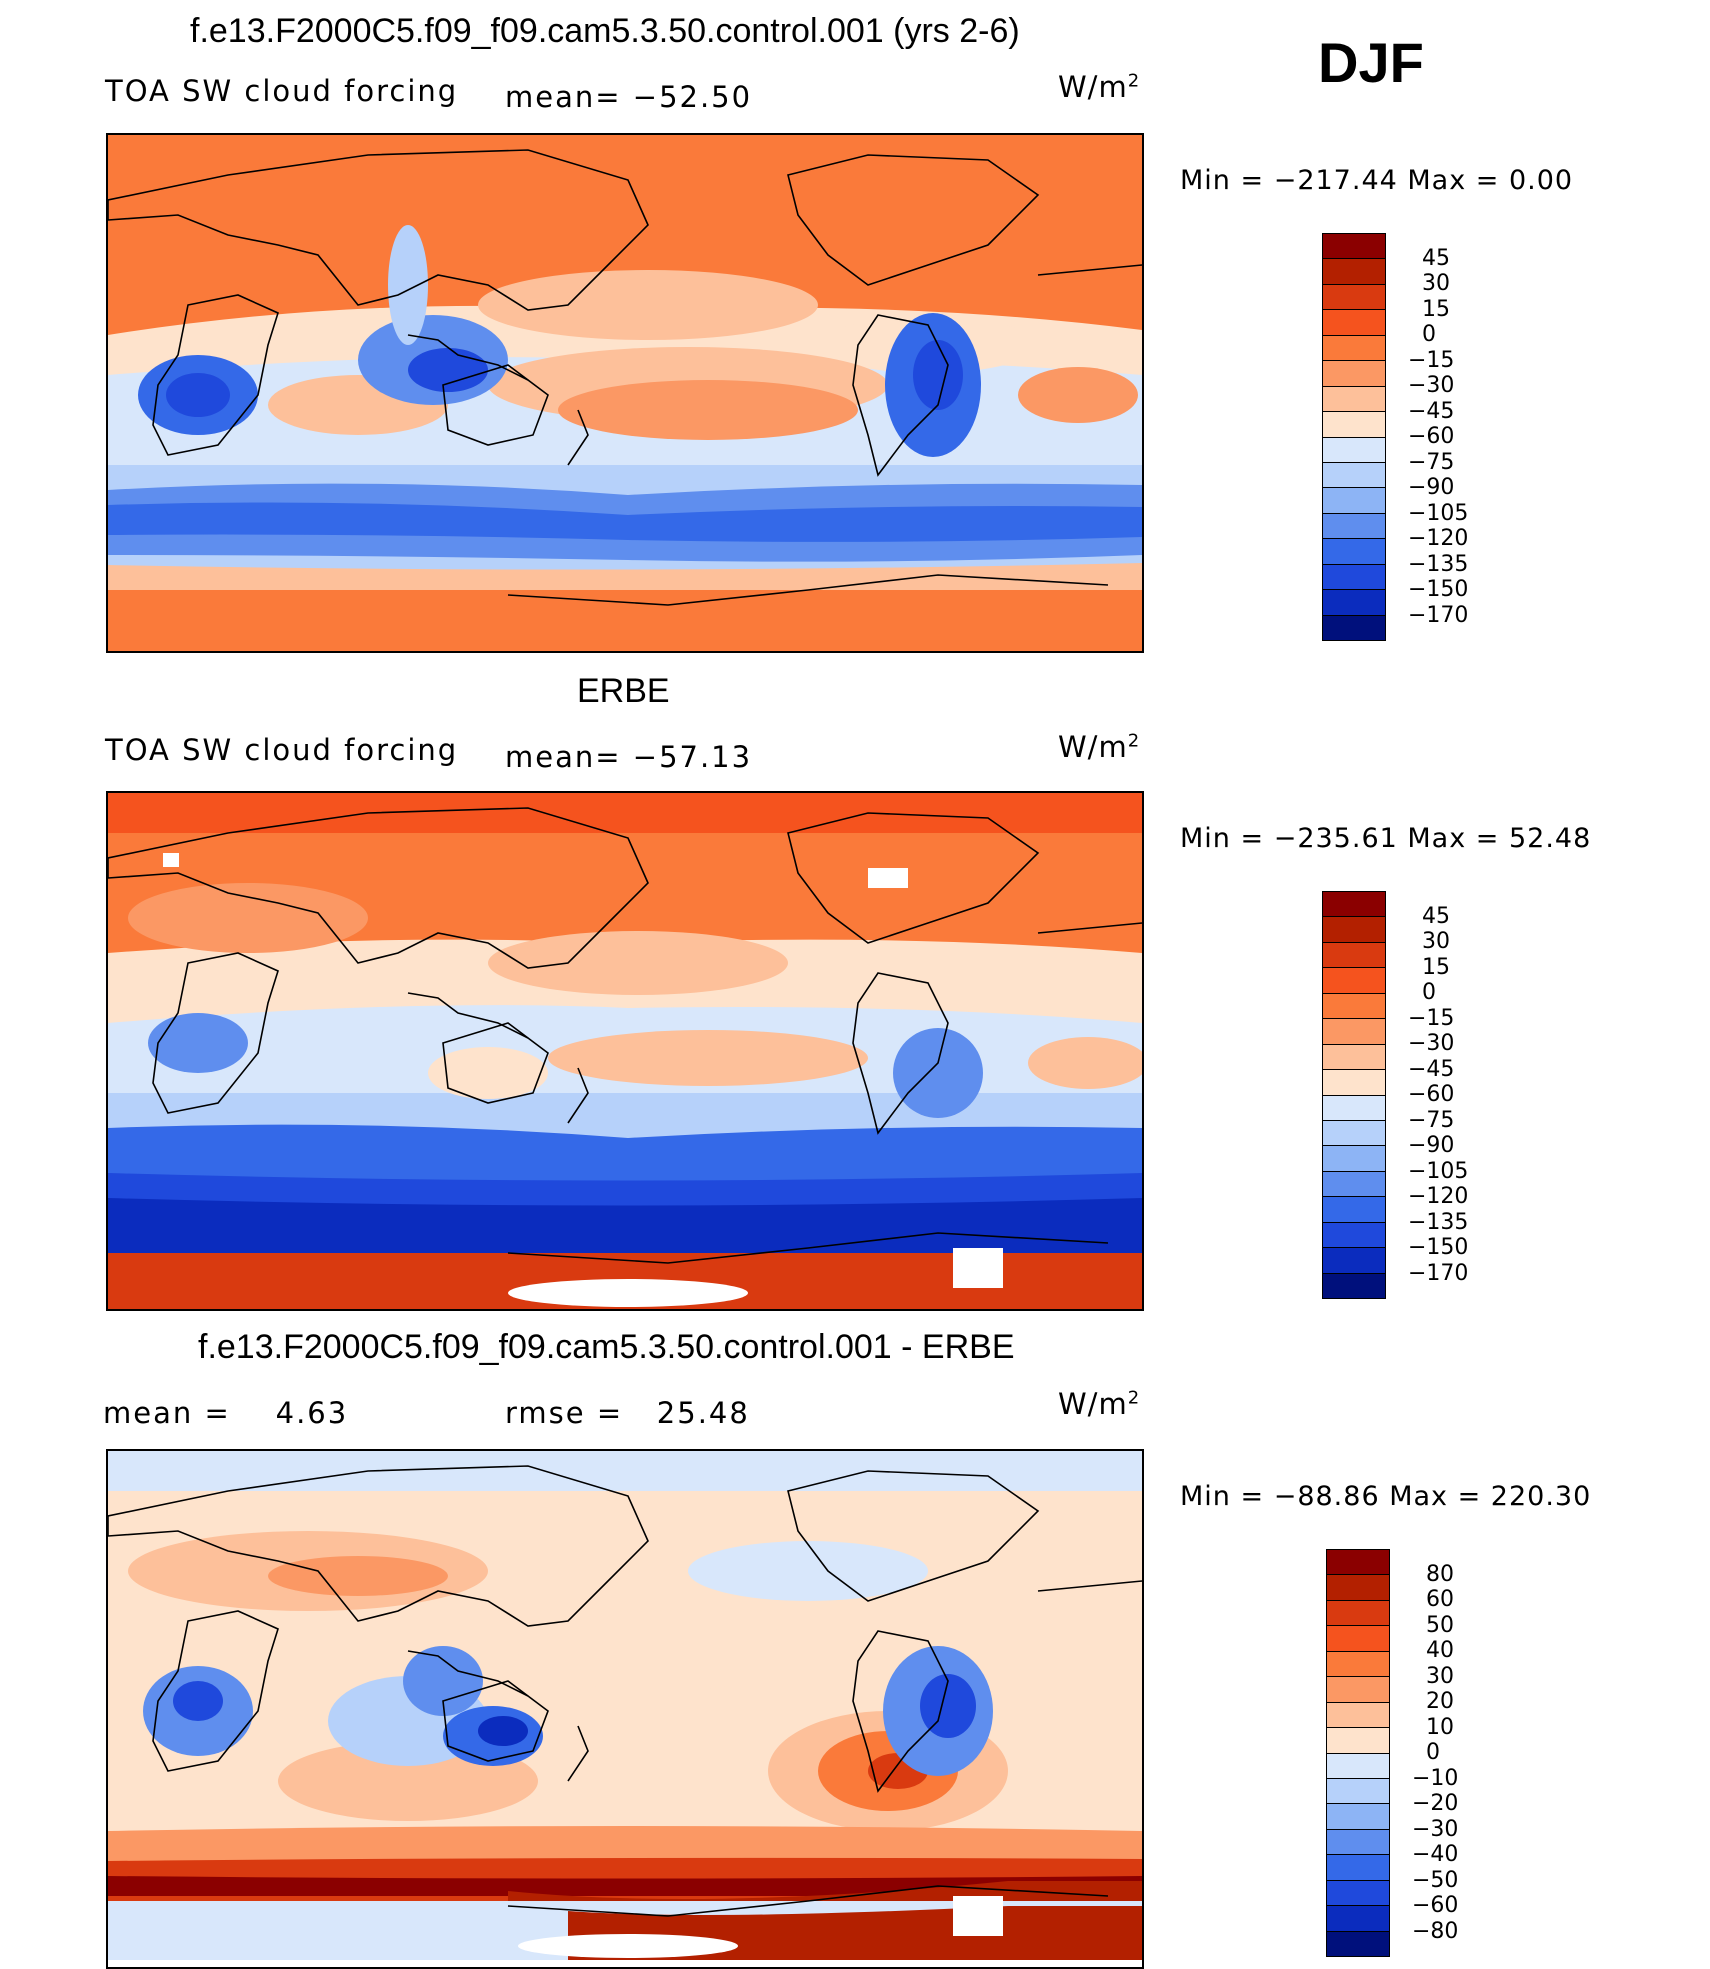  I want to click on colorbar-tick-label: −170, so click(1438, 1273).